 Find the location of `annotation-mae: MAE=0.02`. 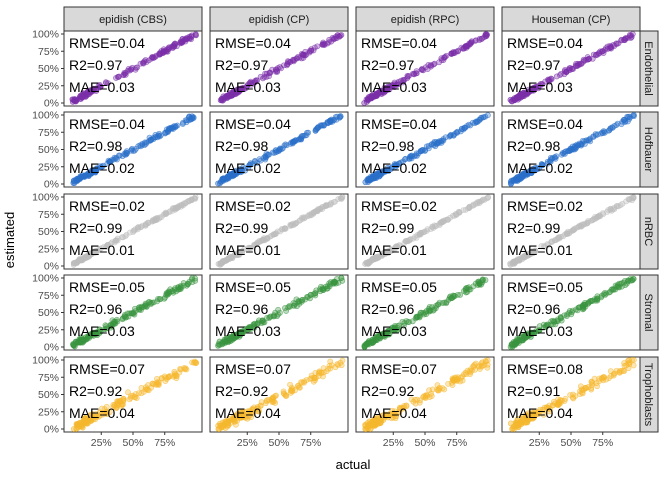

annotation-mae: MAE=0.02 is located at coordinates (394, 168).